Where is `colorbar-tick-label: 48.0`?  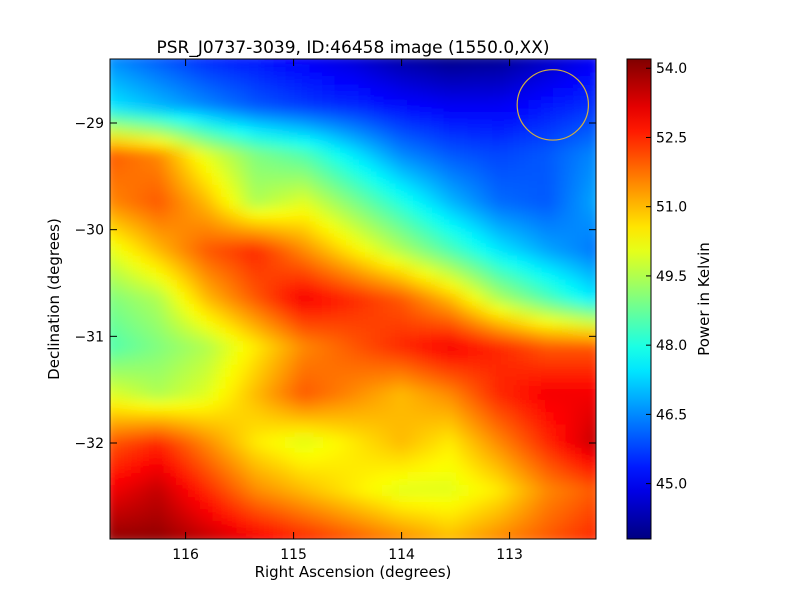 colorbar-tick-label: 48.0 is located at coordinates (671, 346).